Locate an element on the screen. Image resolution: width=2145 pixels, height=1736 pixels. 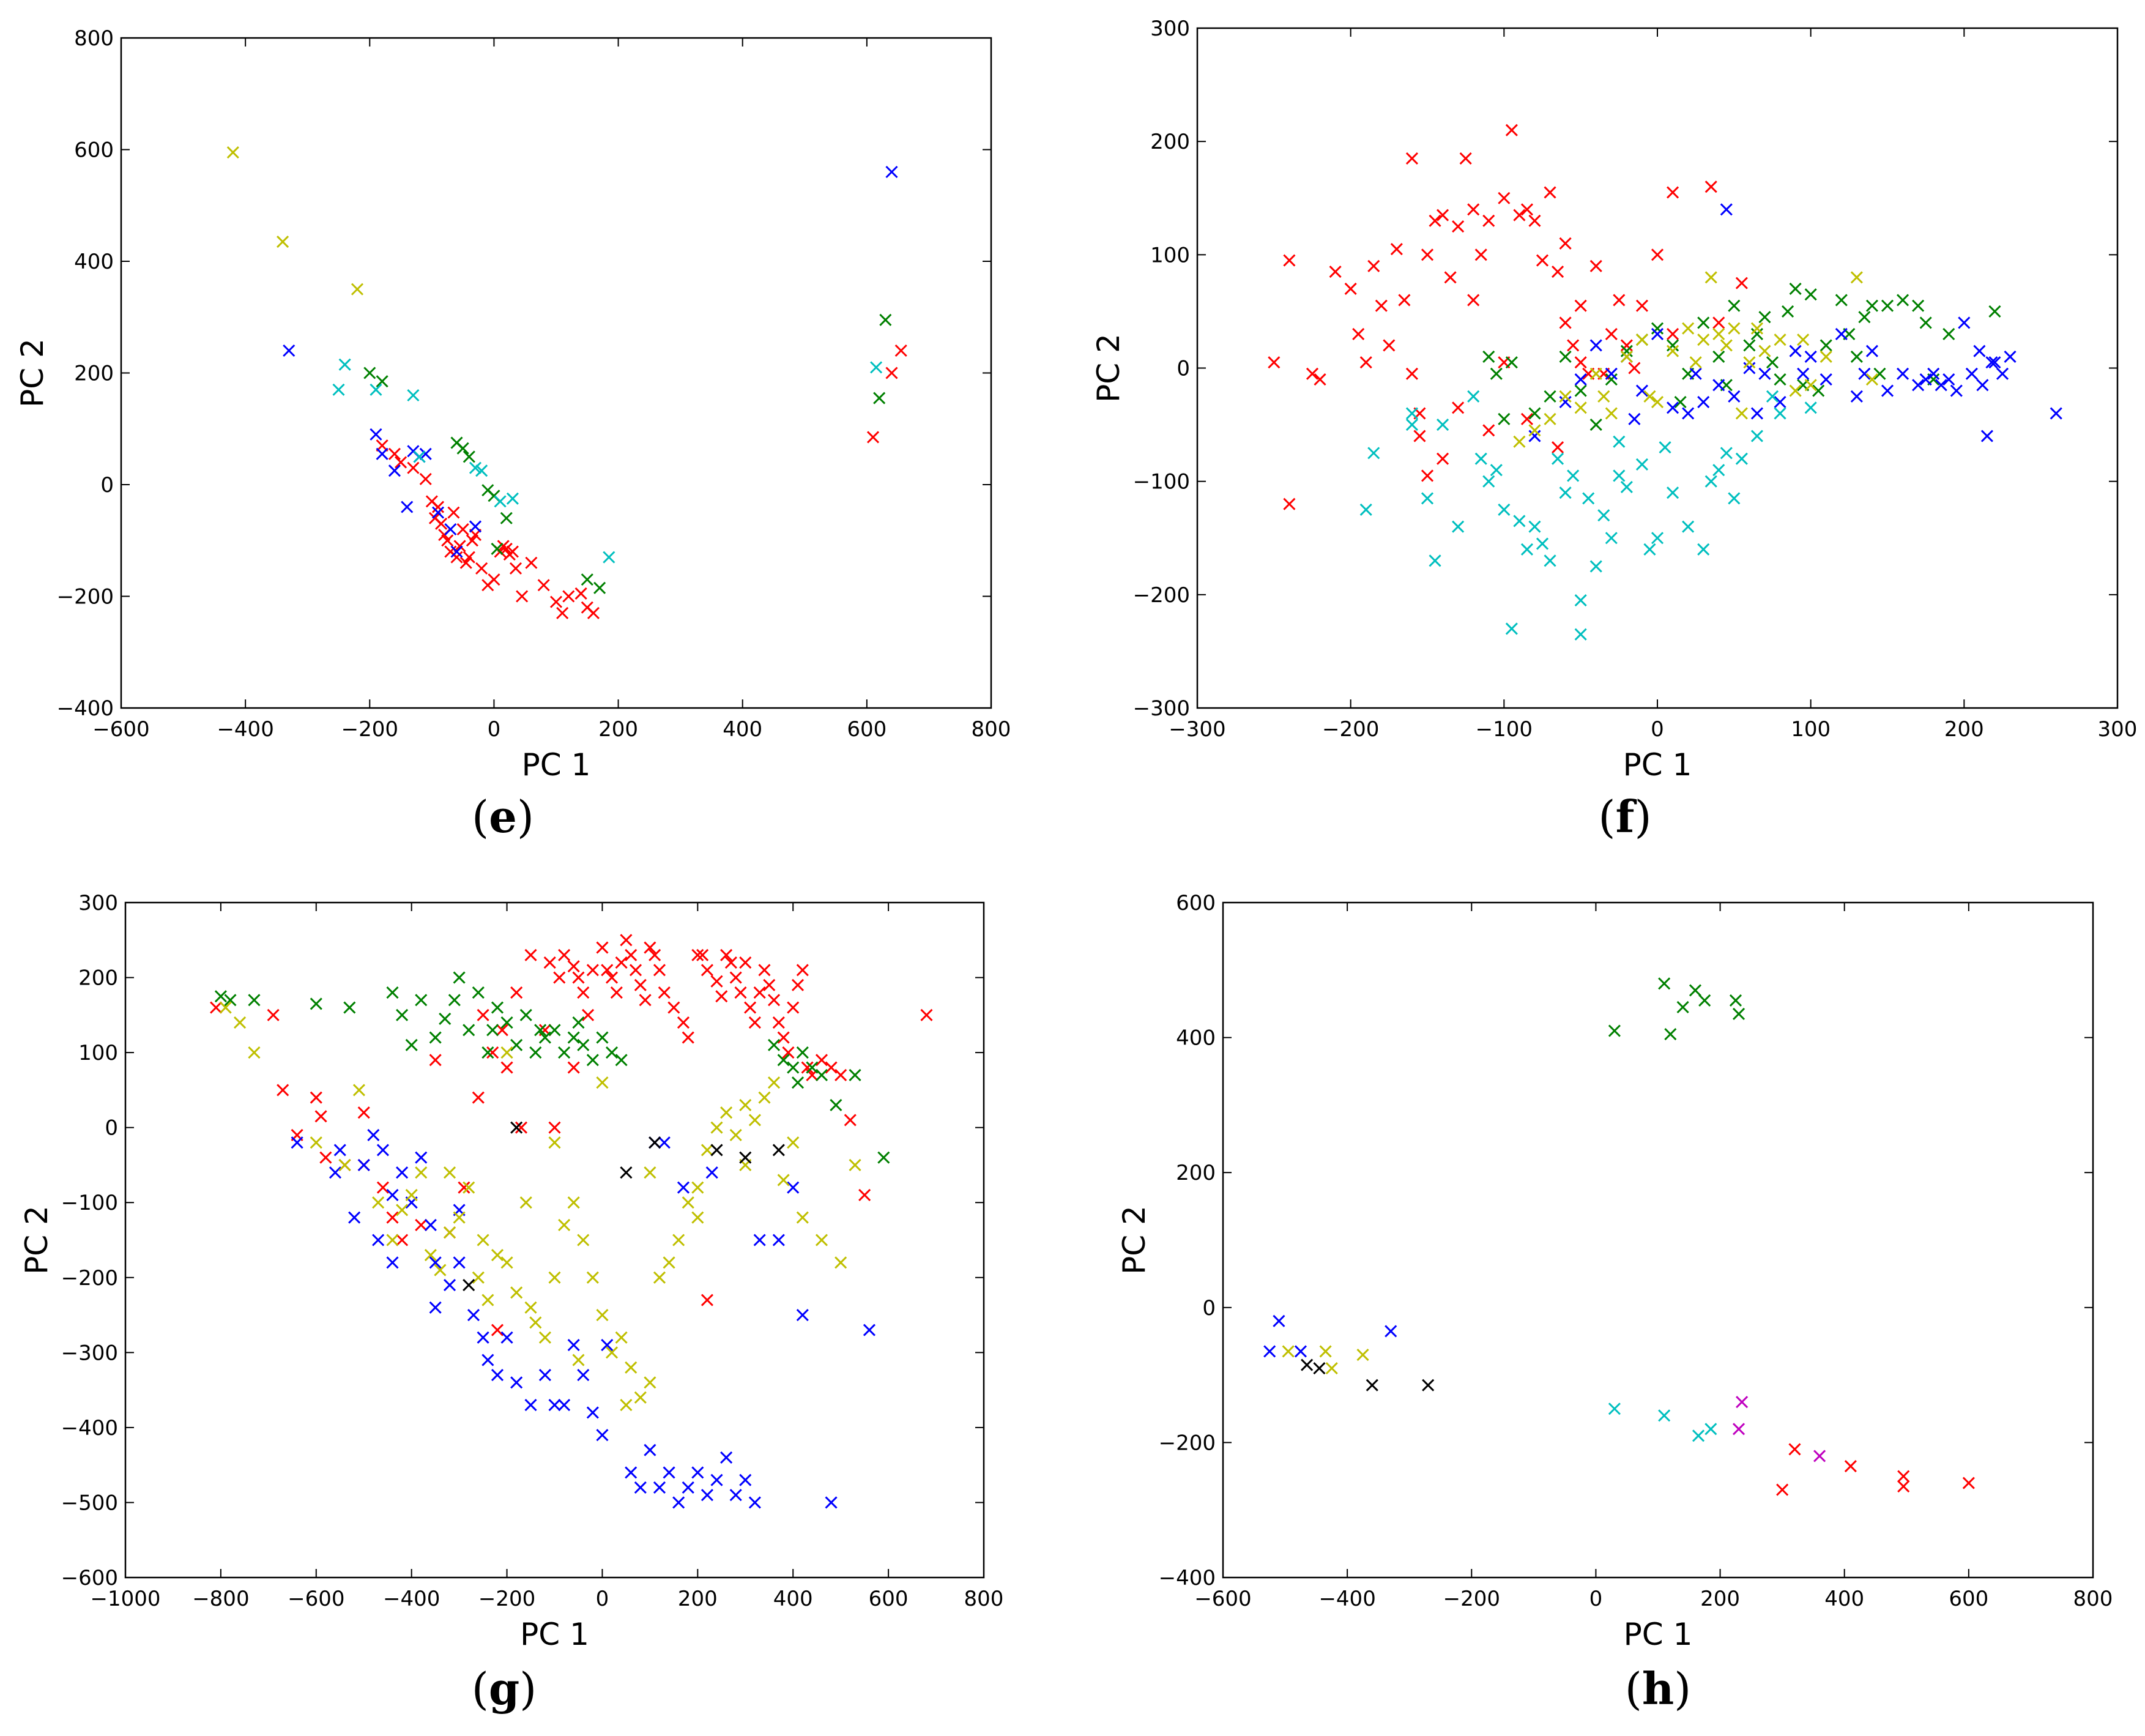
caption-open: ( is located at coordinates (1633, 1689).